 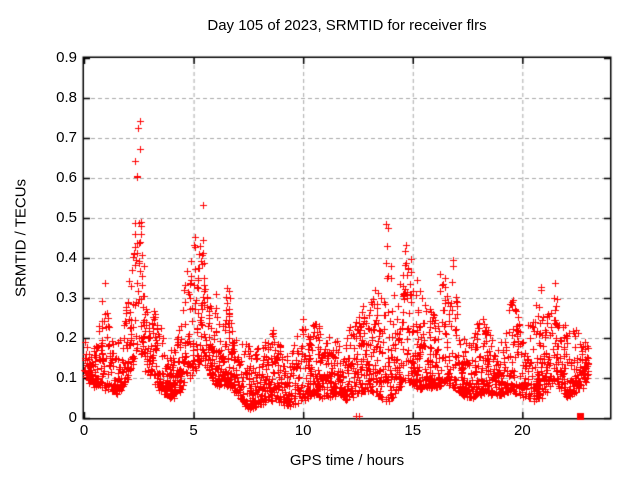 What do you see at coordinates (66, 217) in the screenshot?
I see `y-tick-label: 0.5` at bounding box center [66, 217].